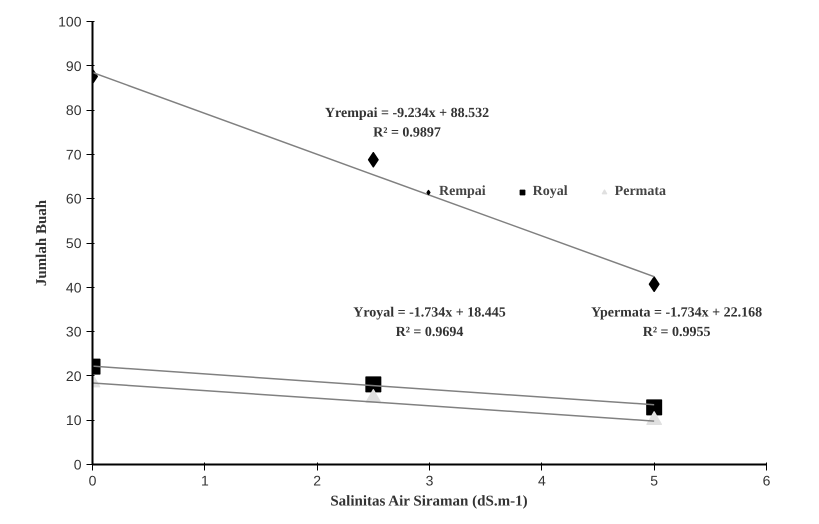 Image resolution: width=819 pixels, height=524 pixels. Describe the element at coordinates (92, 480) in the screenshot. I see `x-tick-label: 0` at that location.